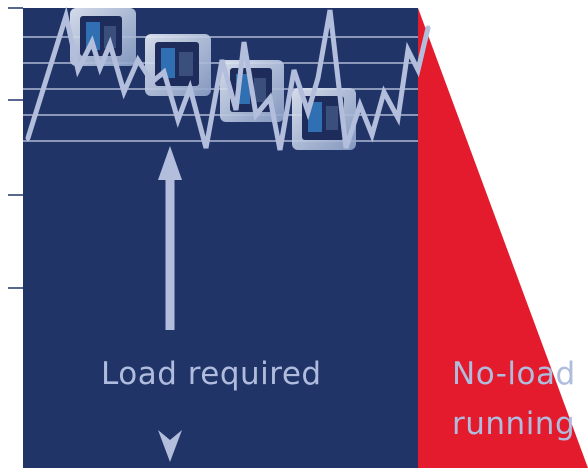 The width and height of the screenshot is (588, 468). I want to click on no-load-label-line2: running, so click(514, 424).